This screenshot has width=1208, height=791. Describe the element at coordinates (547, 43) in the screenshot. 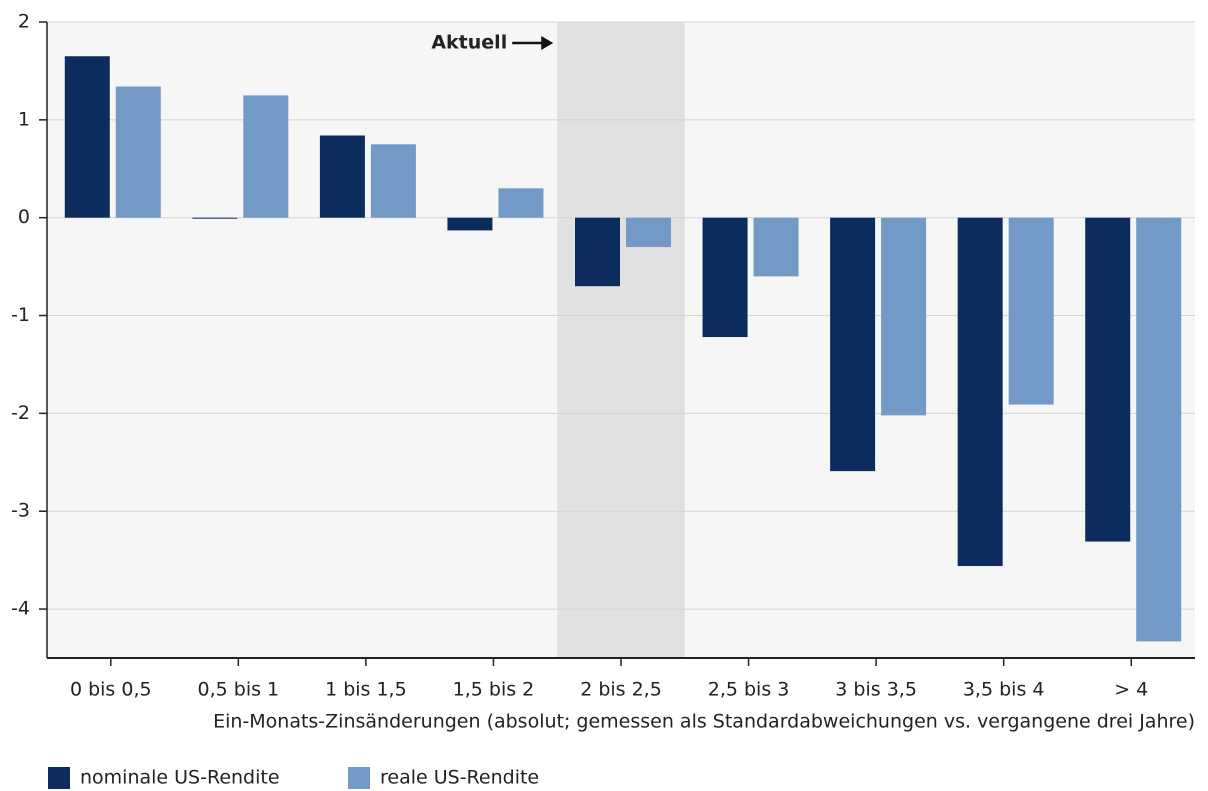

I see `annotation-arrowhead` at that location.